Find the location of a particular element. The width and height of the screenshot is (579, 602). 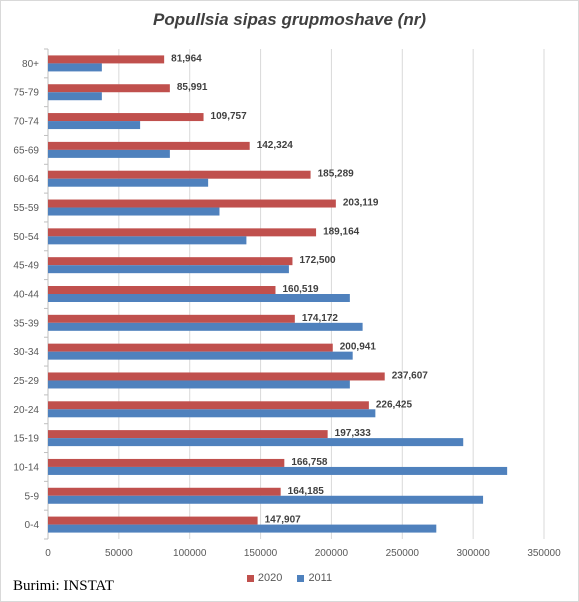

legend-label-2020: 2020 is located at coordinates (270, 578).